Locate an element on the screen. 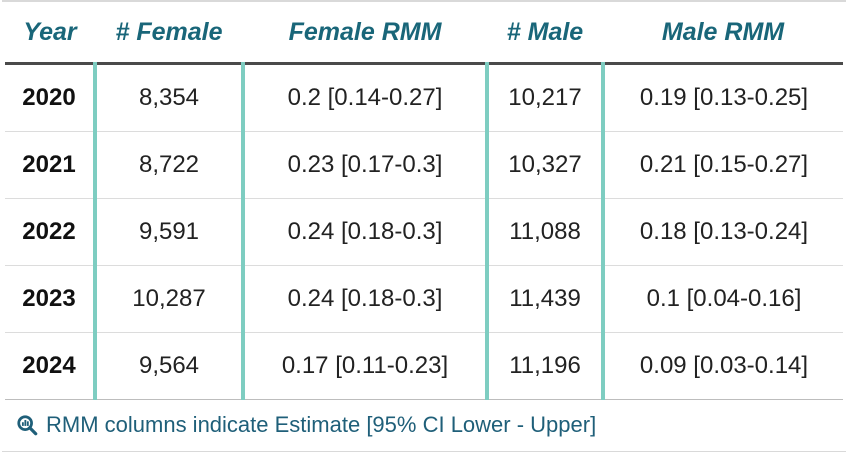 This screenshot has width=848, height=454. cell-female-rmm: 0.2 [0.14-0.27] is located at coordinates (364, 97).